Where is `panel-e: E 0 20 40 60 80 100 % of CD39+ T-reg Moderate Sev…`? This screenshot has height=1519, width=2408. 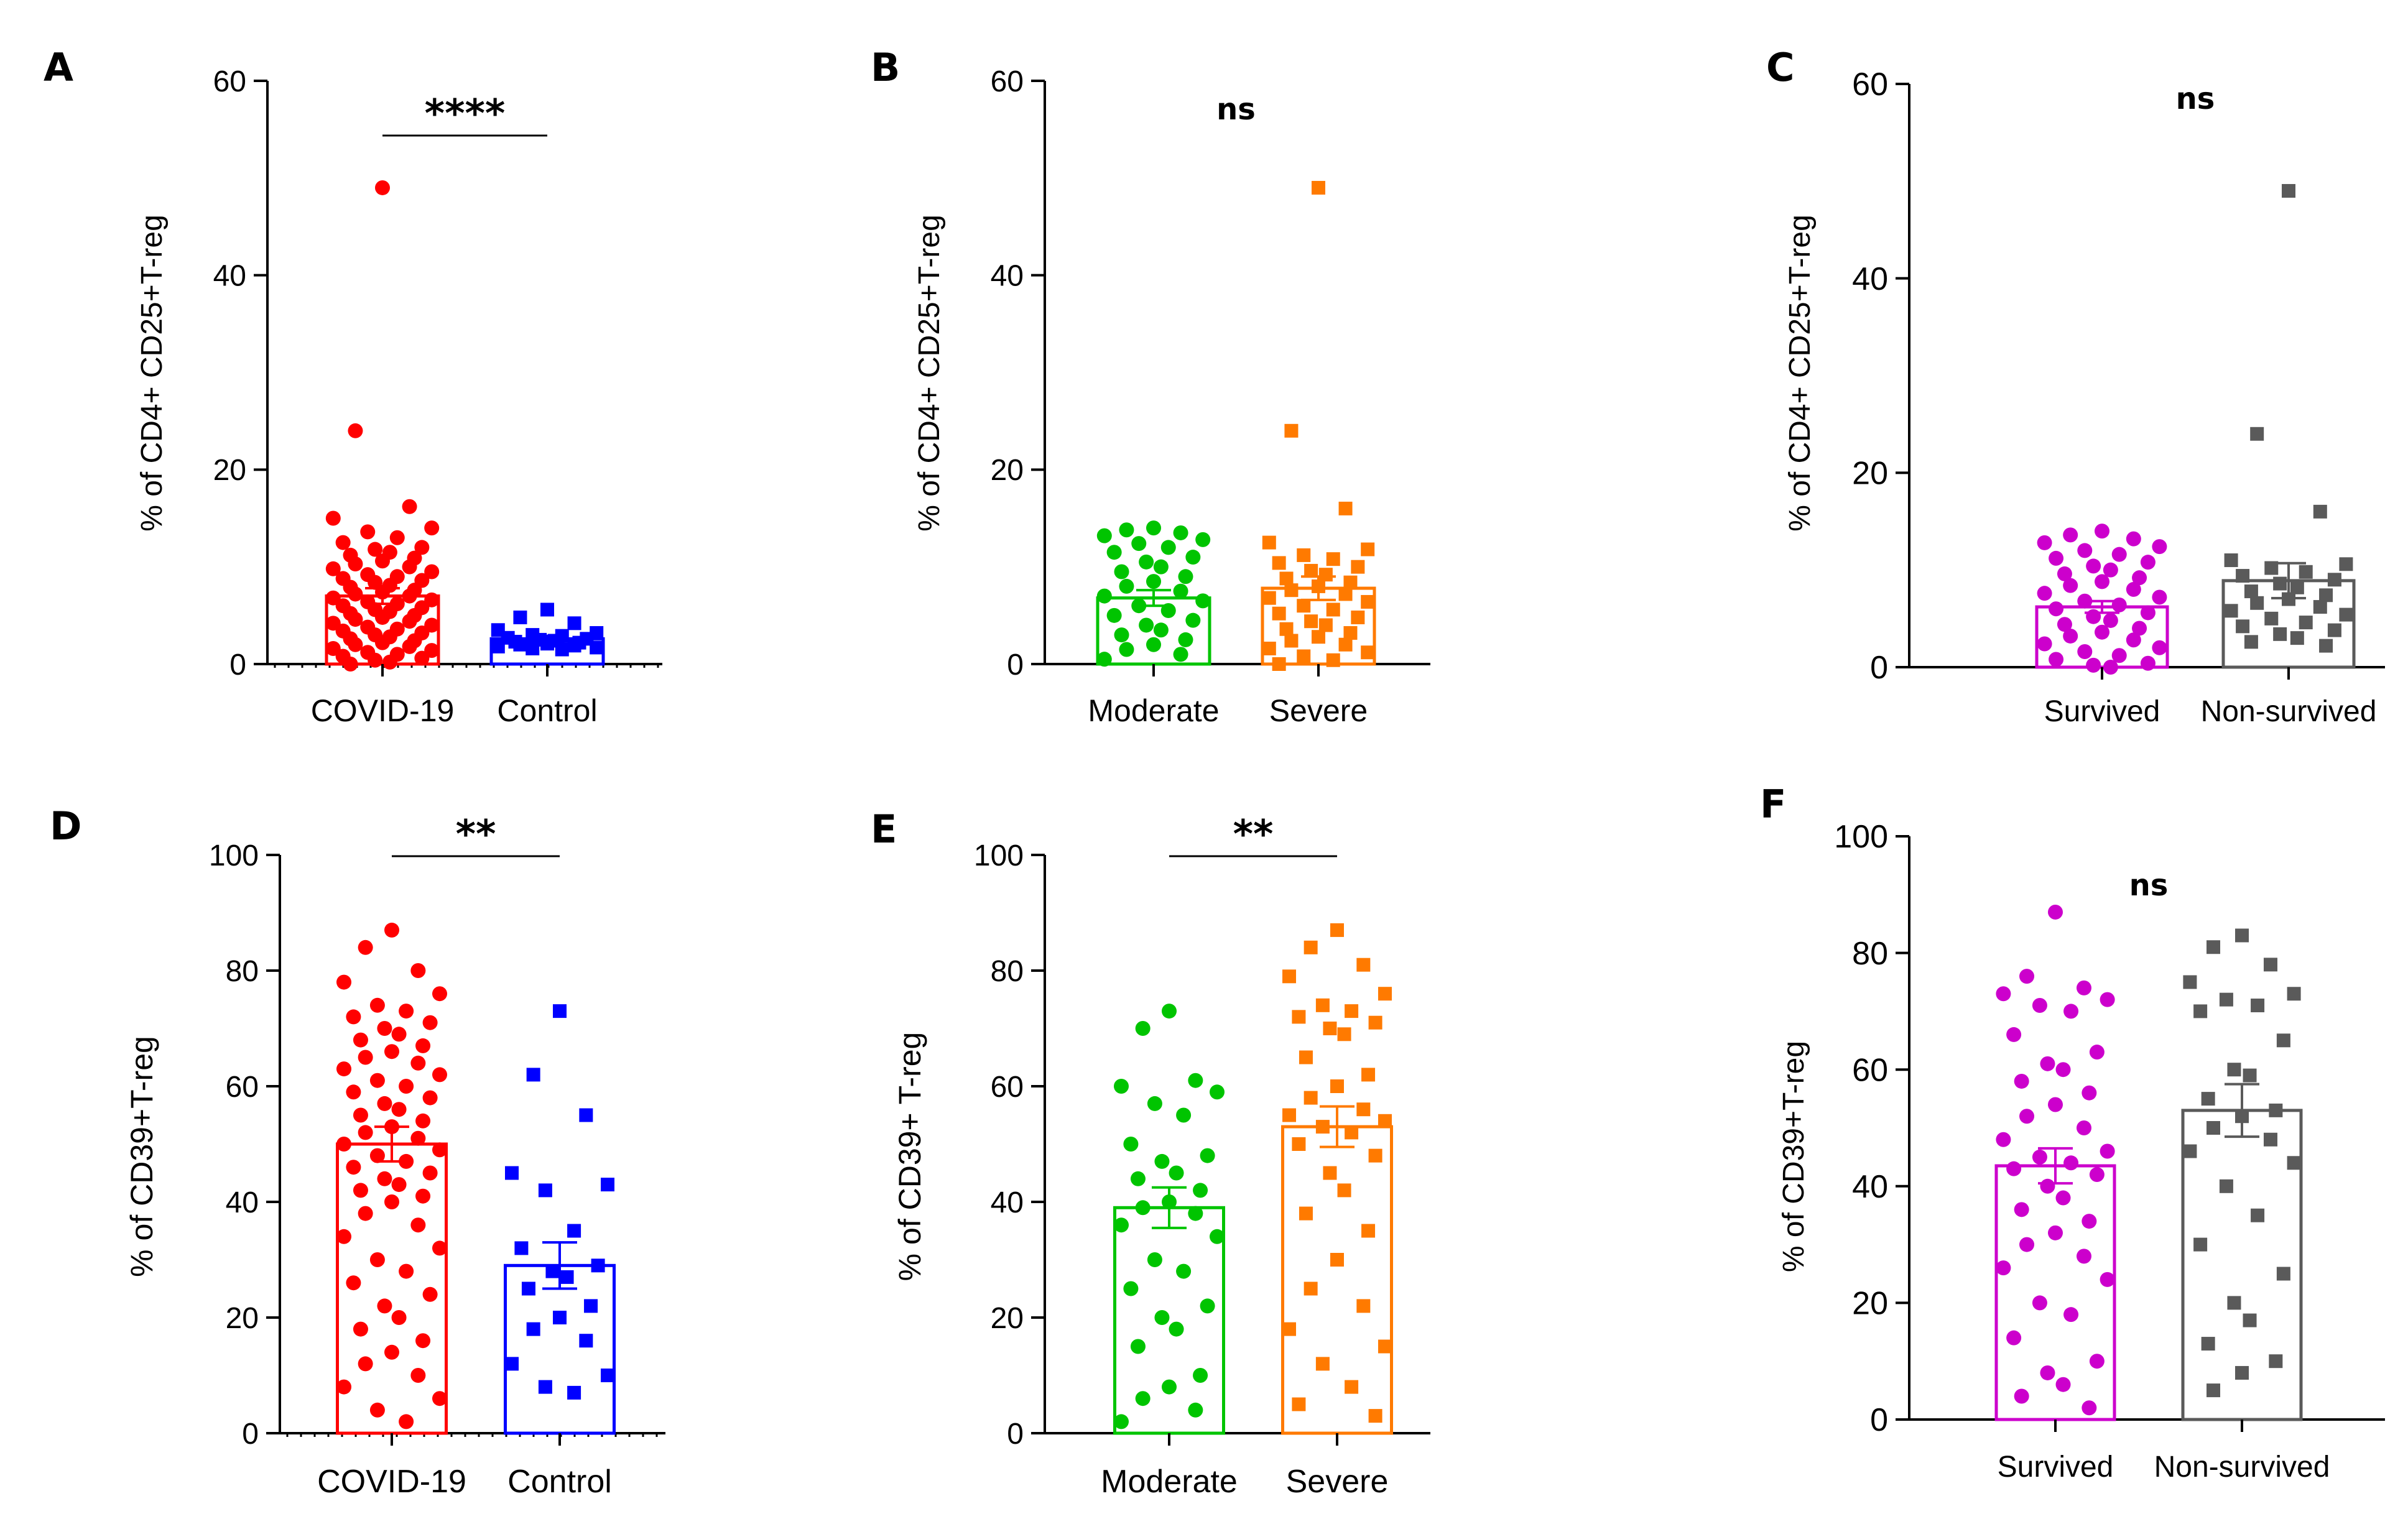
panel-e: E 0 20 40 60 80 100 % of CD39+ T-reg Moderate Sev… is located at coordinates (1150, 1153).